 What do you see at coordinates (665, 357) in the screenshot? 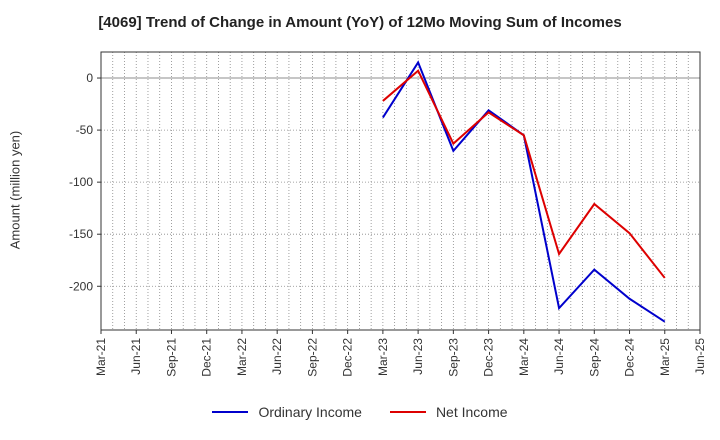
I see `x-tick-label: Mar-25` at bounding box center [665, 357].